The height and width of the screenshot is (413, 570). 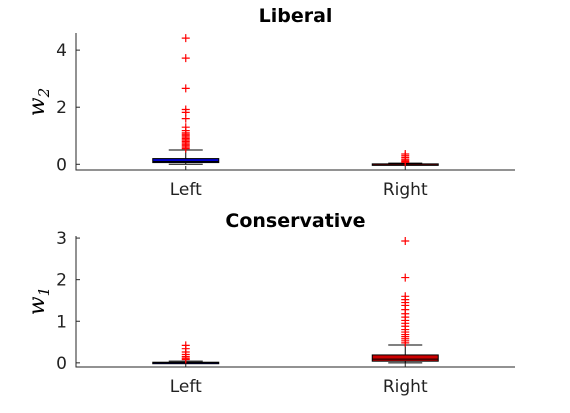 I want to click on y-axis-label: w1, so click(x=39, y=301).